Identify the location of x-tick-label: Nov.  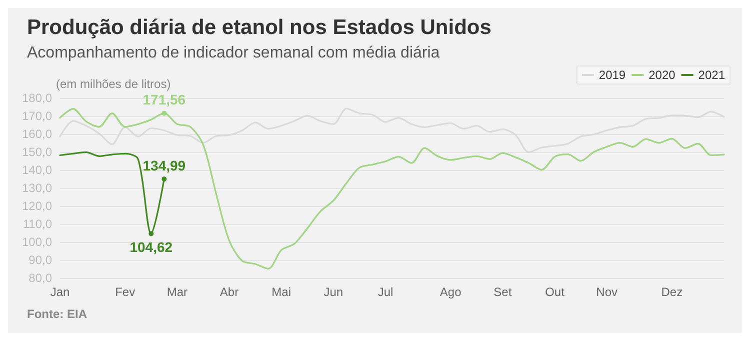
(607, 292).